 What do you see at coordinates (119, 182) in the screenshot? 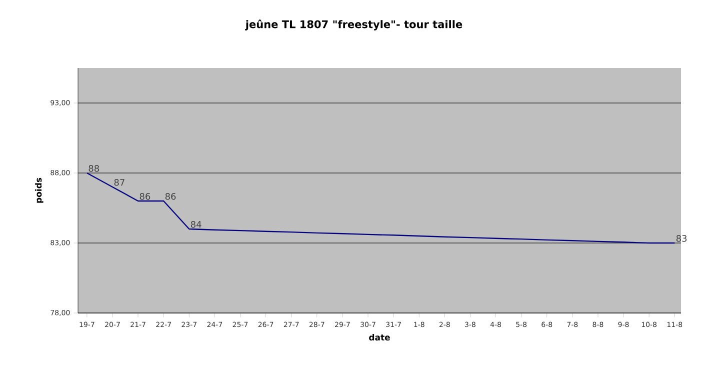
I see `data-label: 87` at bounding box center [119, 182].